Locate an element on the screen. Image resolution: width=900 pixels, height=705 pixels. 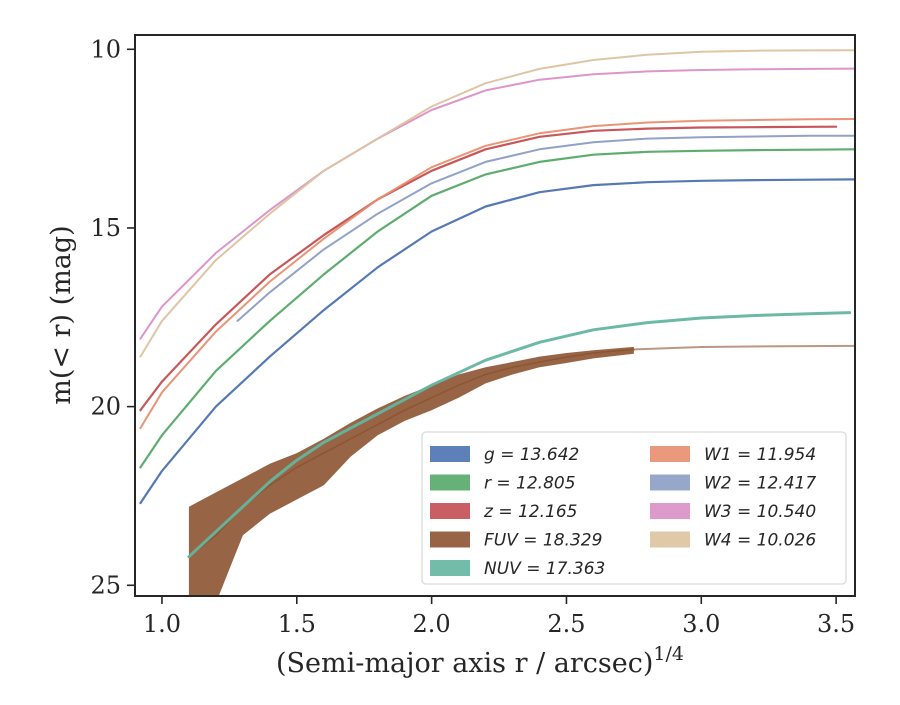
x-axis-label-power: 1/4 is located at coordinates (668, 654).